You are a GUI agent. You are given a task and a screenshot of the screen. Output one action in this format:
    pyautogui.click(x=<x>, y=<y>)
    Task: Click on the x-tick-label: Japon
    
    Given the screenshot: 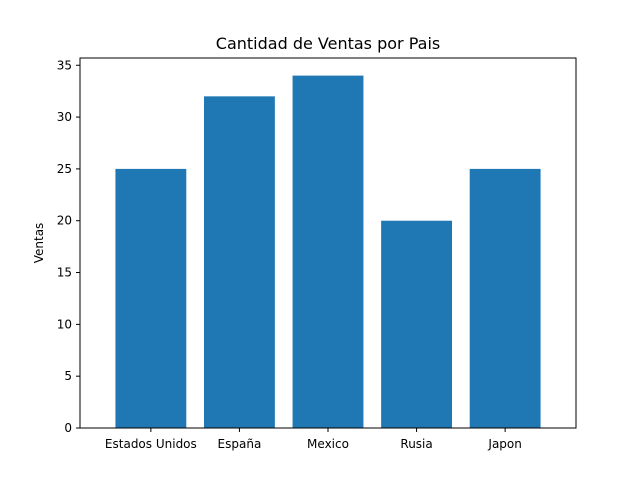 What is the action you would take?
    pyautogui.click(x=504, y=444)
    